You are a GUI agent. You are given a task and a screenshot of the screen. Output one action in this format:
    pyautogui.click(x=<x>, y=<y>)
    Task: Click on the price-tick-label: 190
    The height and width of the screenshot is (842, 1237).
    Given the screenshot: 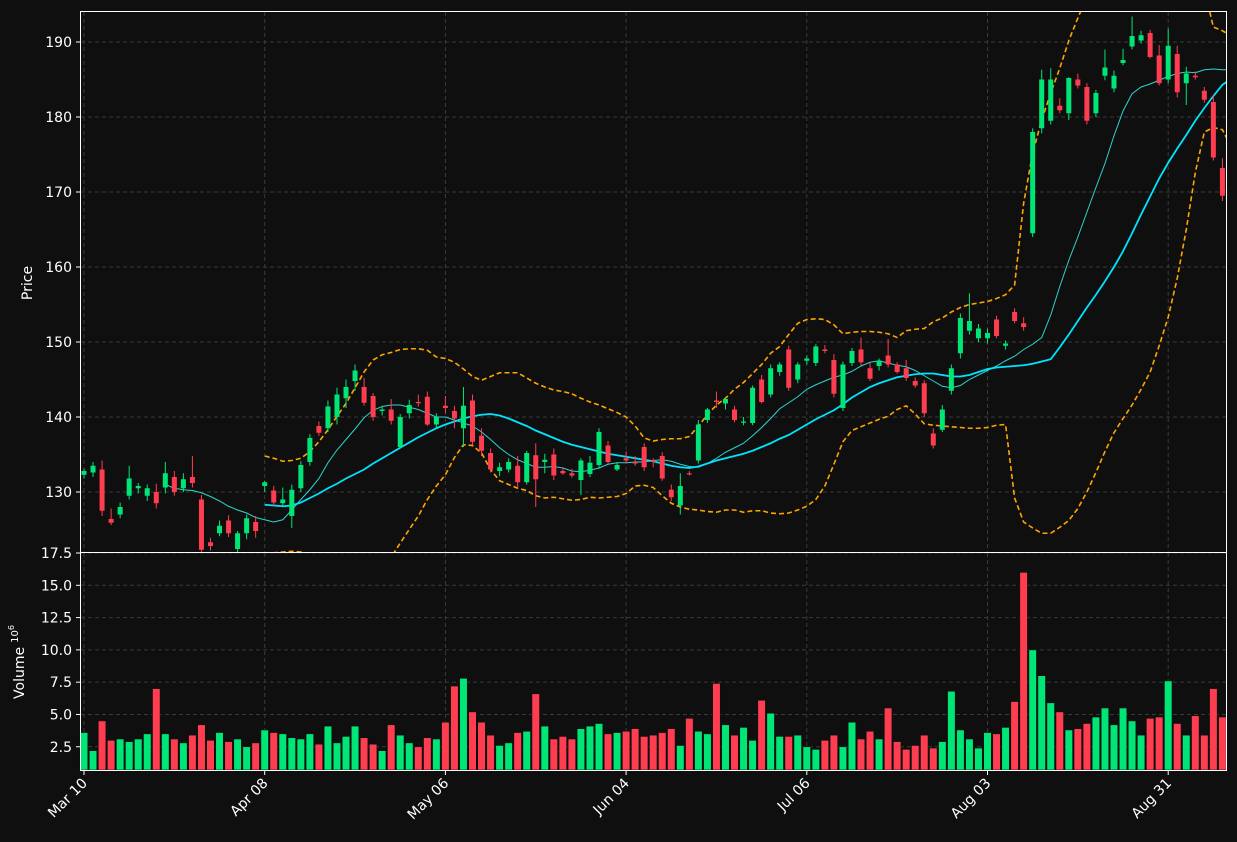 What is the action you would take?
    pyautogui.click(x=58, y=43)
    